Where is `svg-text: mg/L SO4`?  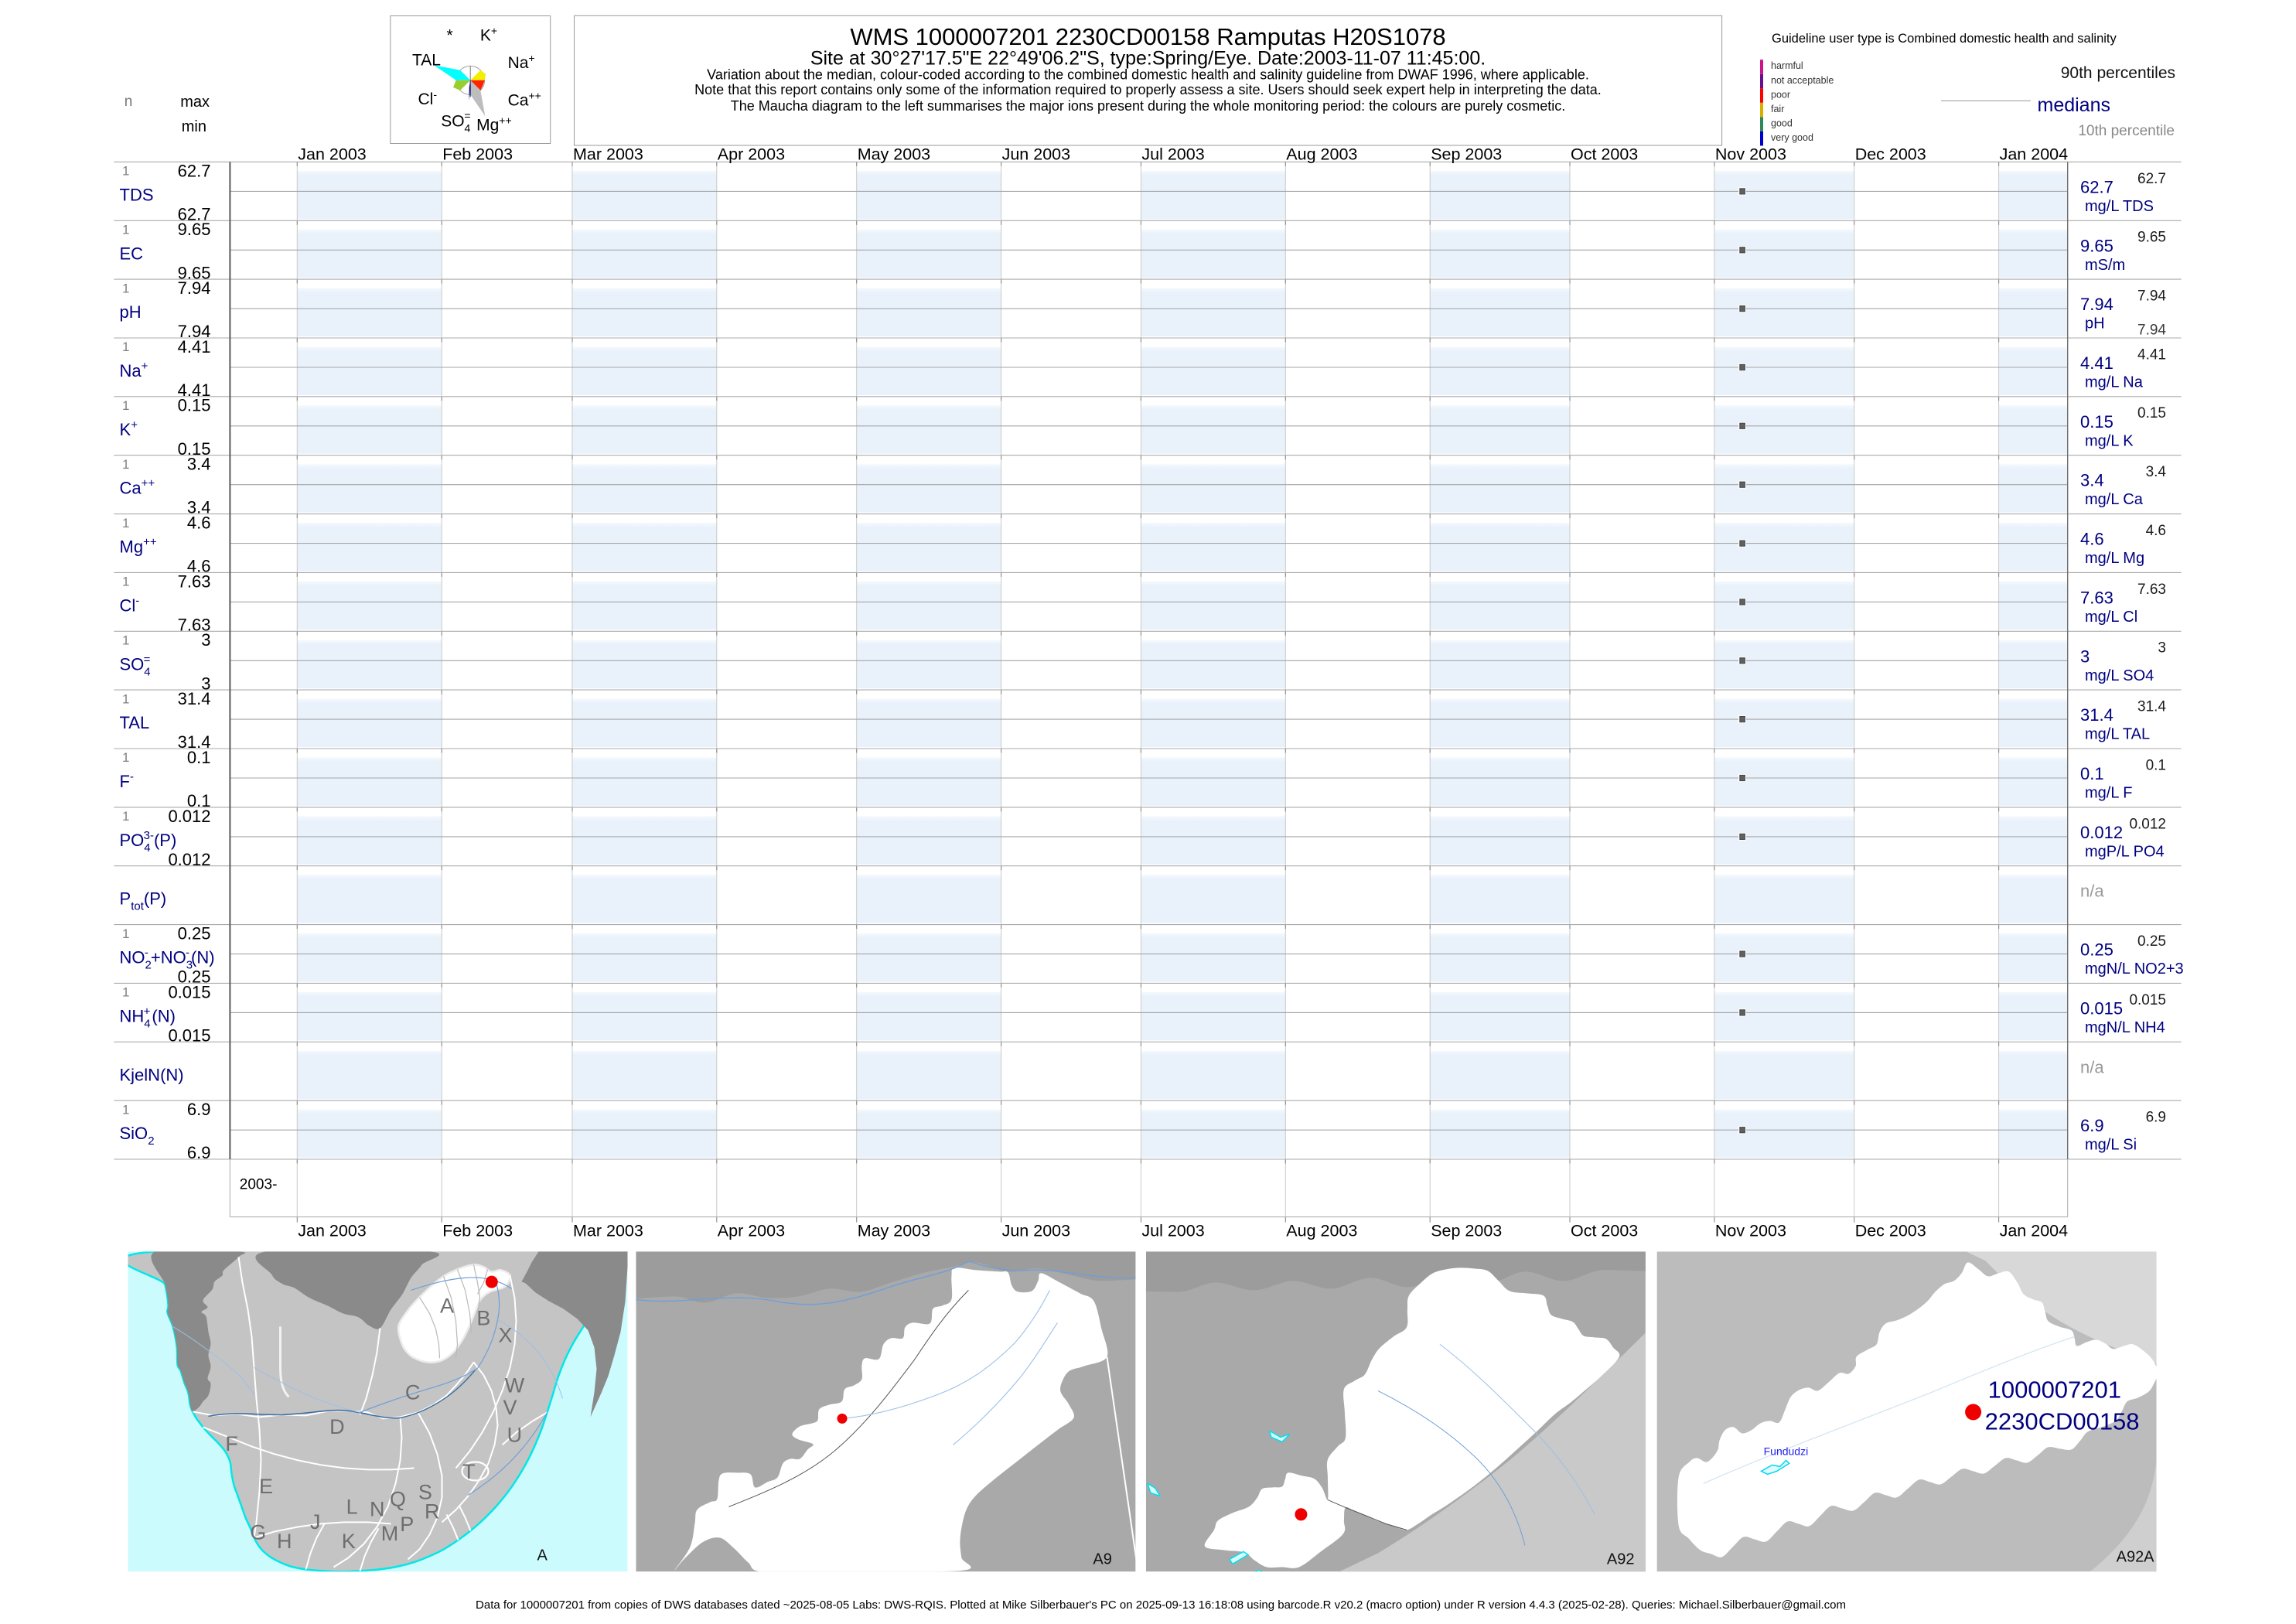
svg-text: mg/L SO4 is located at coordinates (2119, 675).